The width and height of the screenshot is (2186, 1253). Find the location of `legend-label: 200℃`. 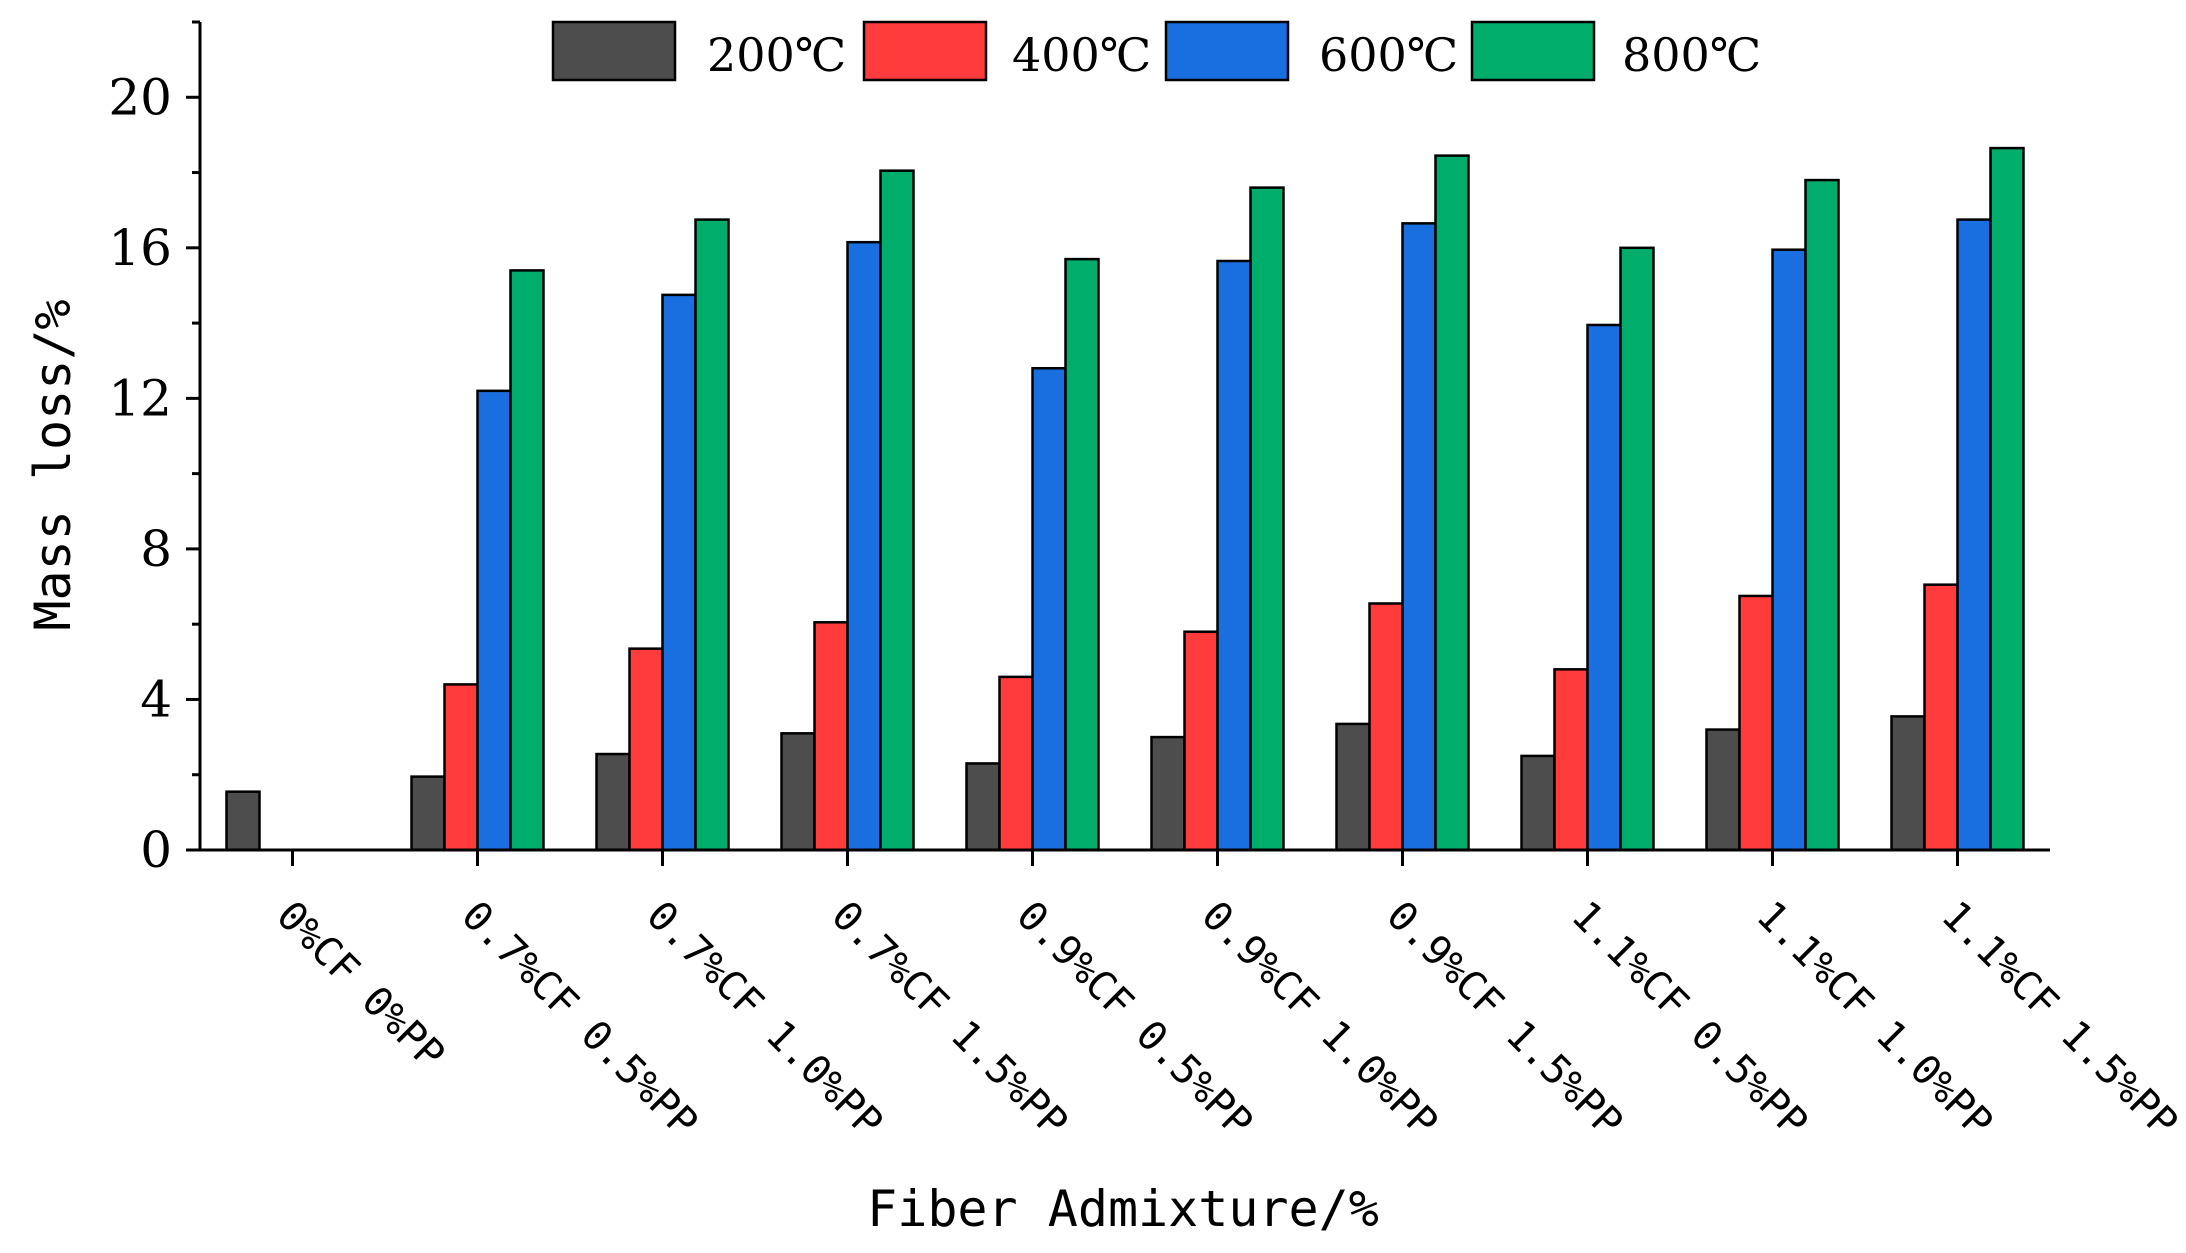

legend-label: 200℃ is located at coordinates (776, 55).